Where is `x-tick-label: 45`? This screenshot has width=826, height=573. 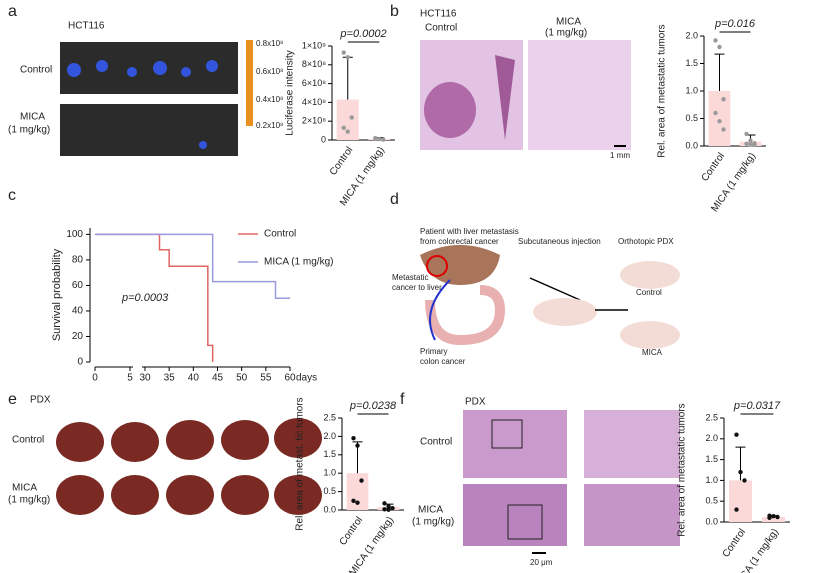 x-tick-label: 45 is located at coordinates (218, 378).